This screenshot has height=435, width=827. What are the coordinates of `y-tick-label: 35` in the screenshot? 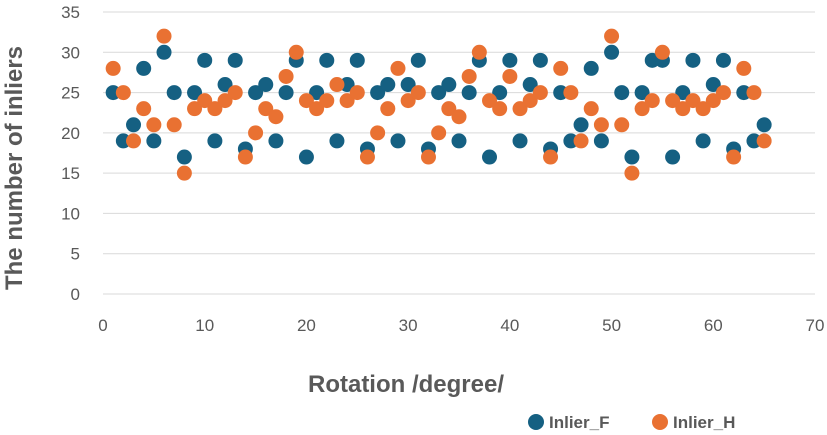 It's located at (70, 12).